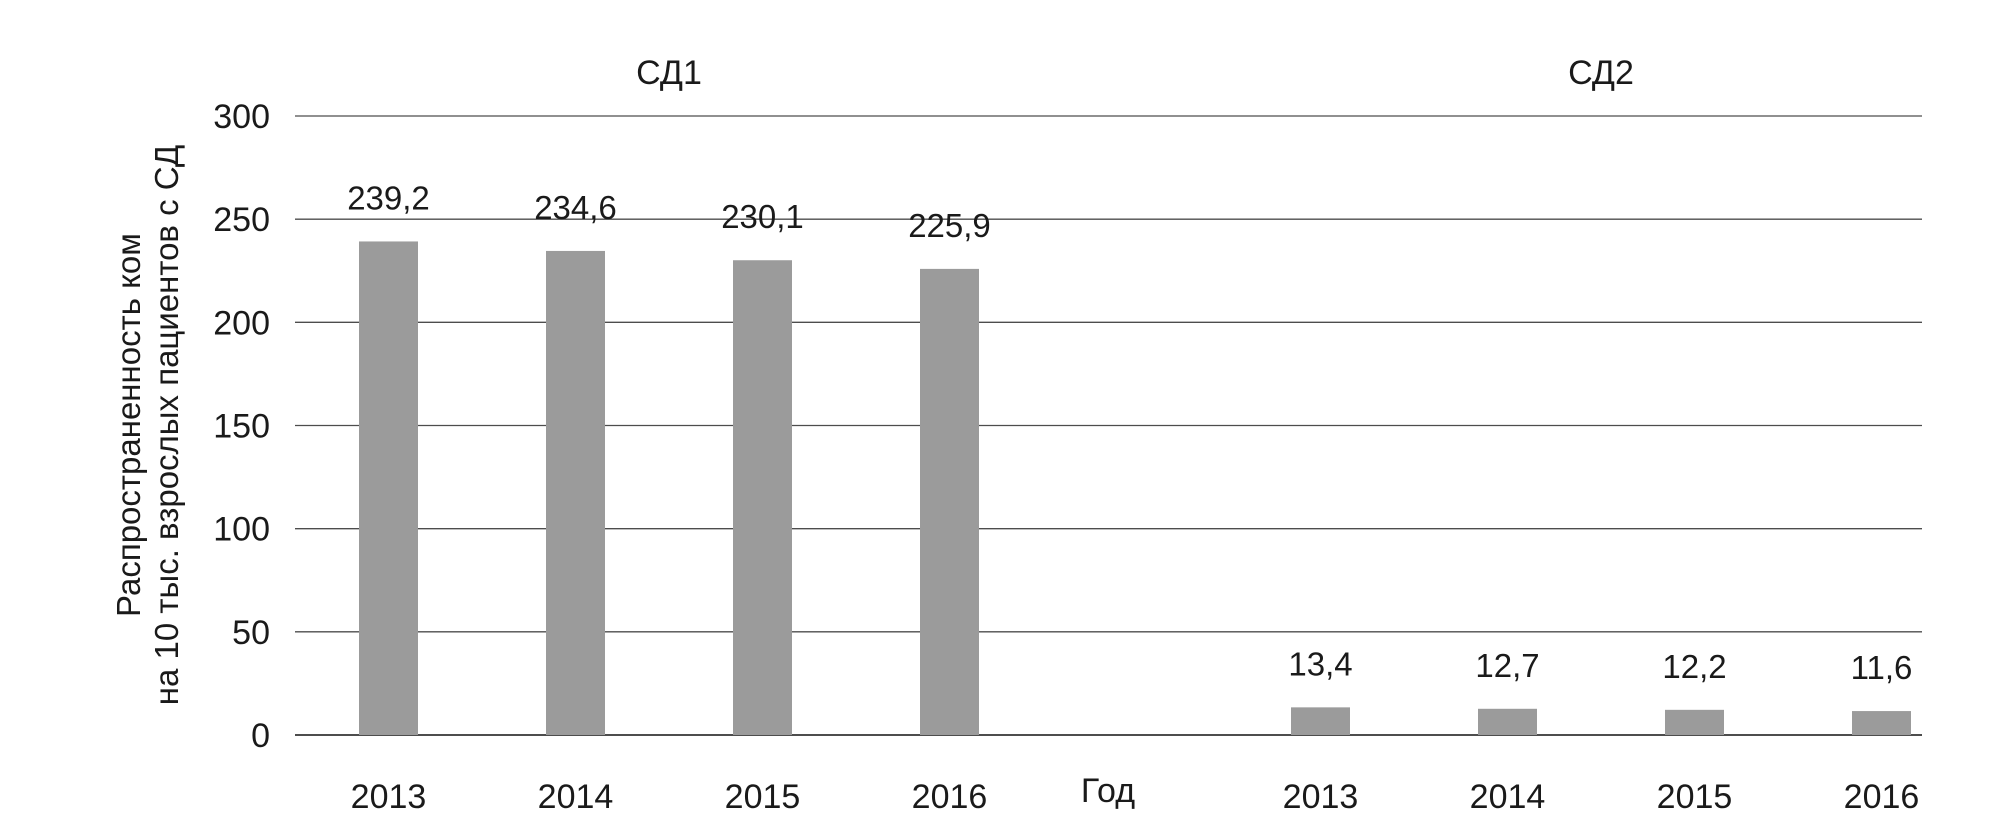  Describe the element at coordinates (241, 427) in the screenshot. I see `y-tick-label: 150` at that location.